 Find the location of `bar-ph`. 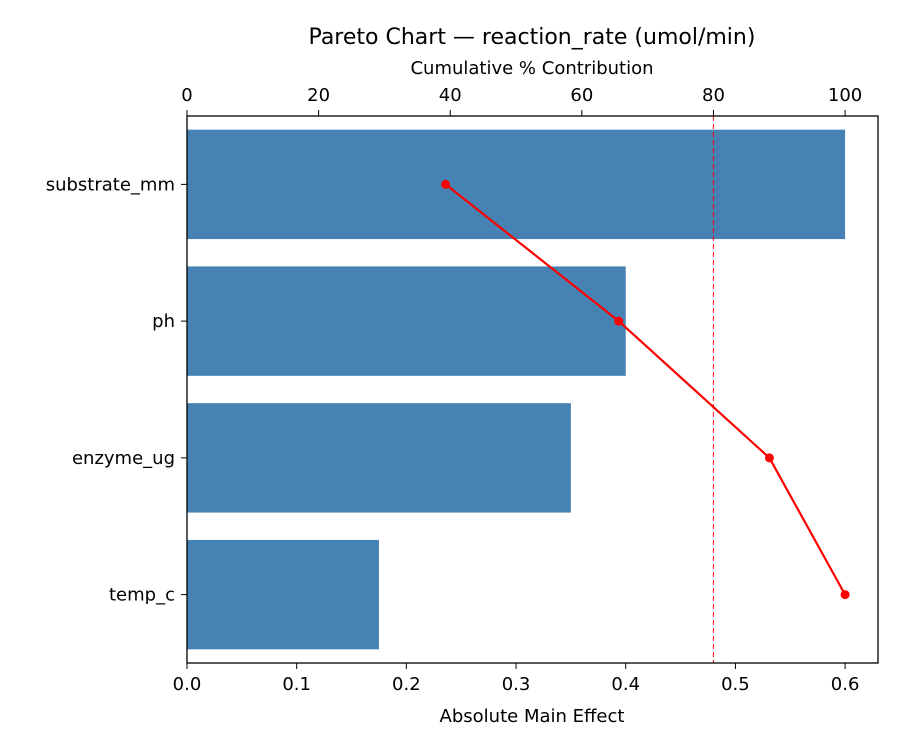

bar-ph is located at coordinates (406, 321).